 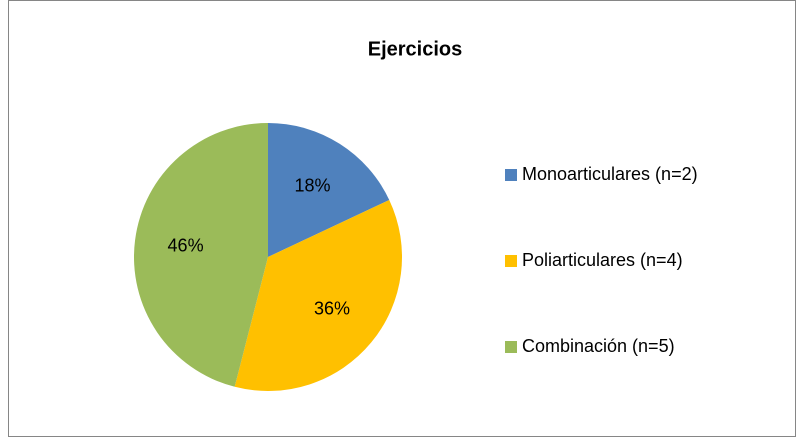 What do you see at coordinates (313, 186) in the screenshot?
I see `data-label: 18%` at bounding box center [313, 186].